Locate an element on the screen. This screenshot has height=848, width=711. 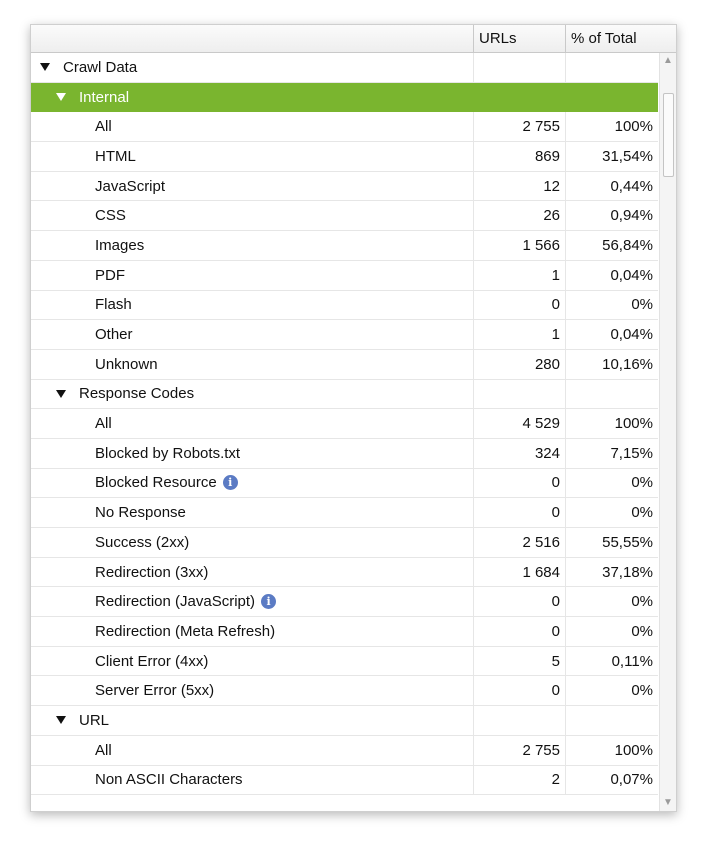
row-label: JavaScript is located at coordinates (130, 186).